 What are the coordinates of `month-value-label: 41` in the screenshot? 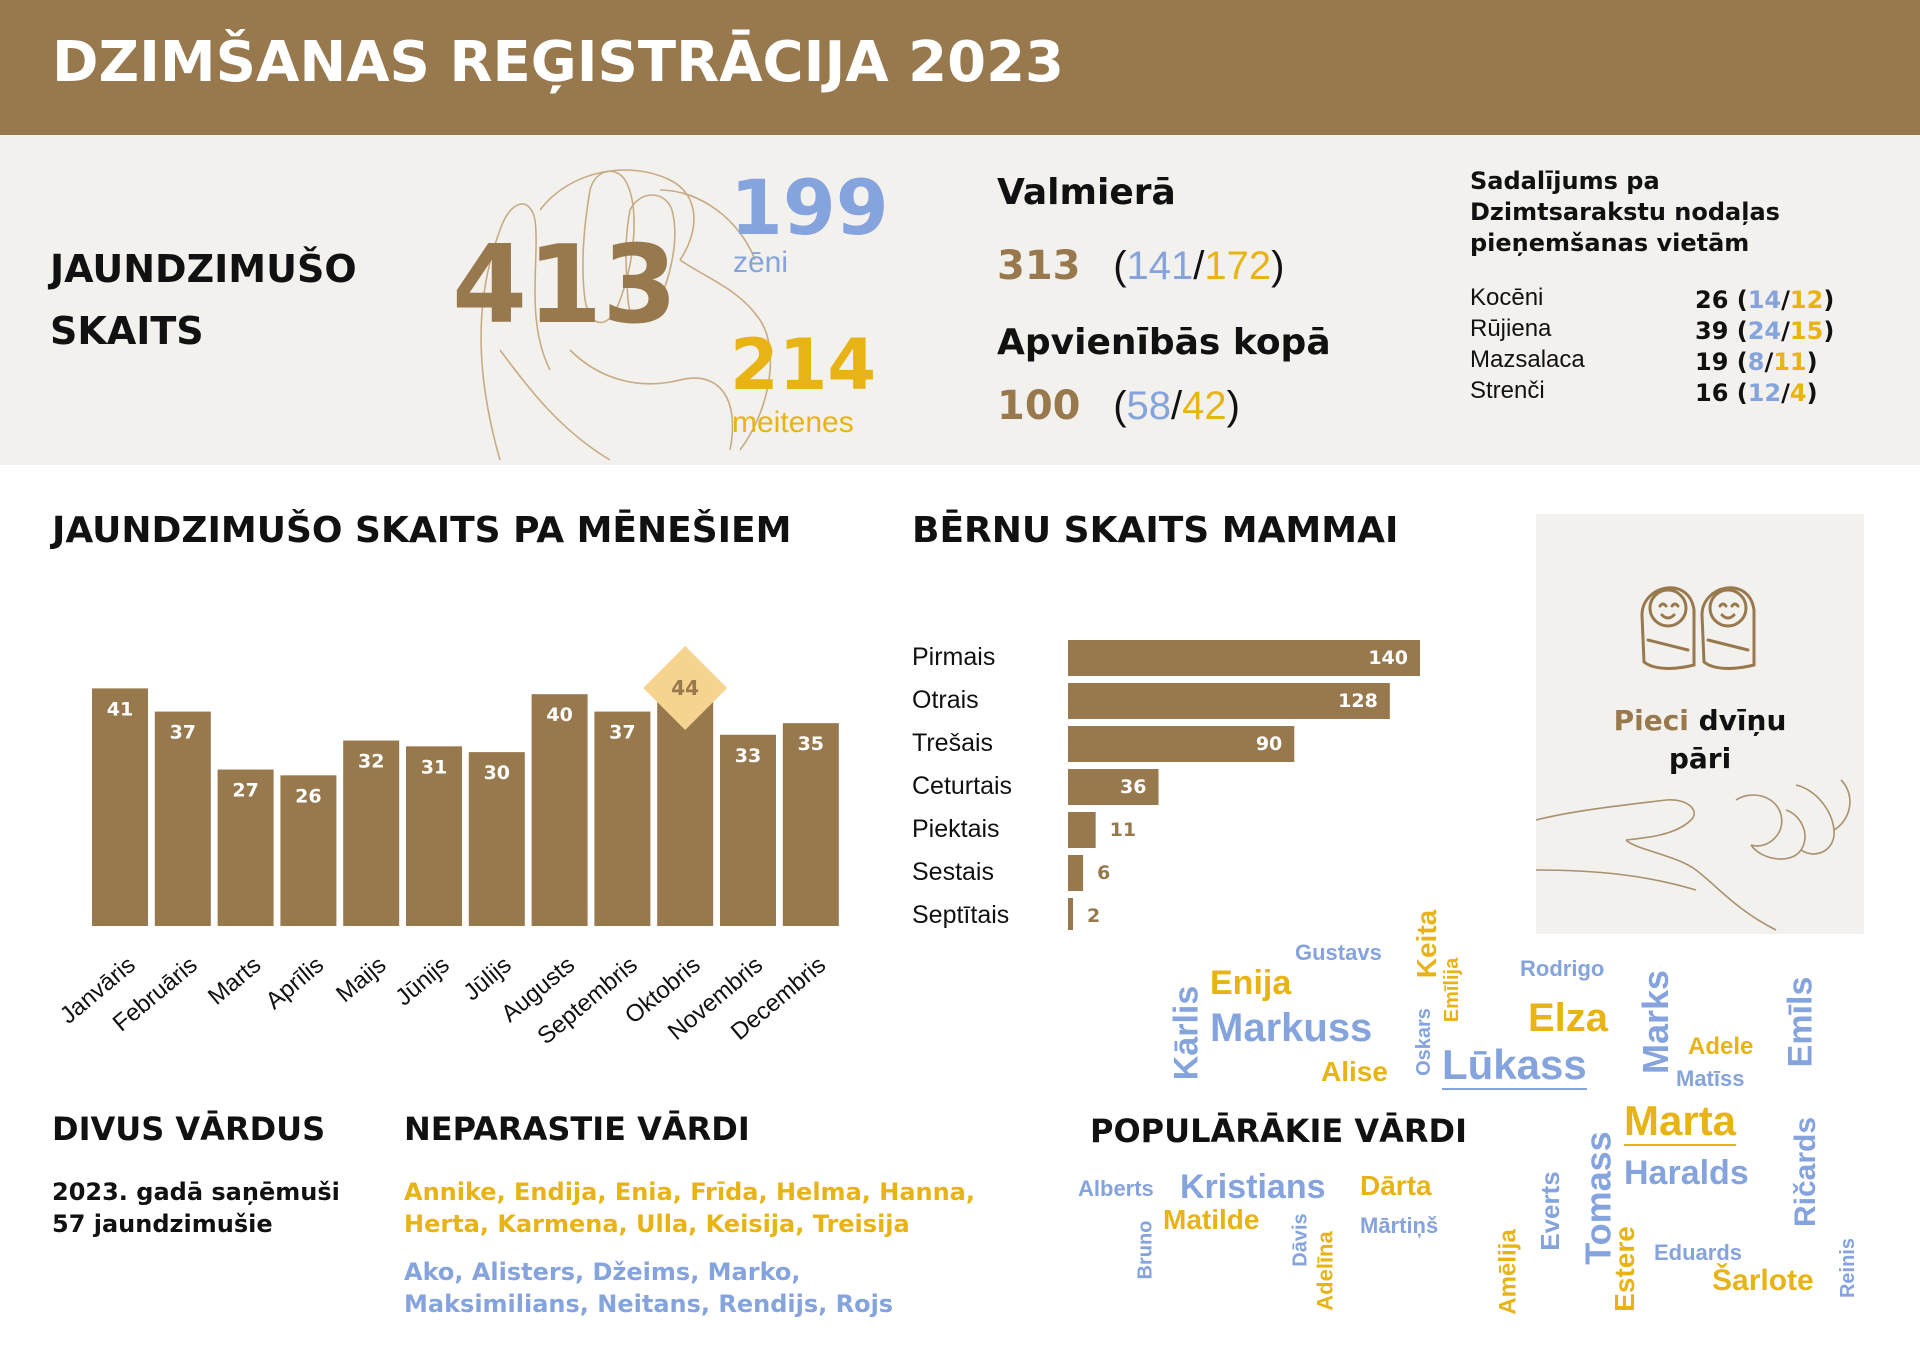 It's located at (120, 709).